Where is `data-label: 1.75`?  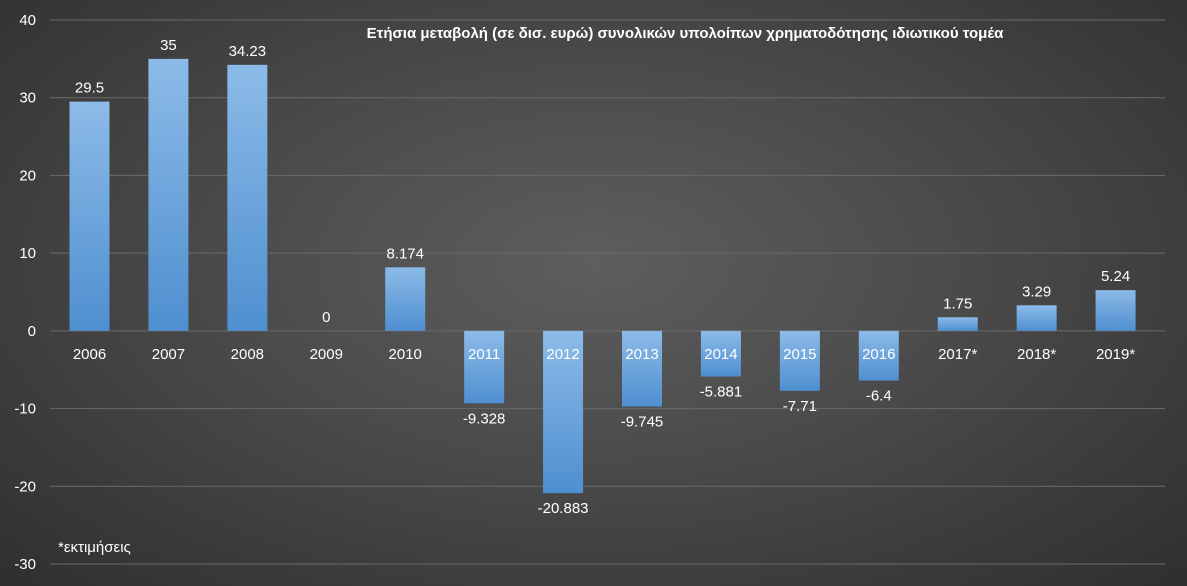
data-label: 1.75 is located at coordinates (957, 303).